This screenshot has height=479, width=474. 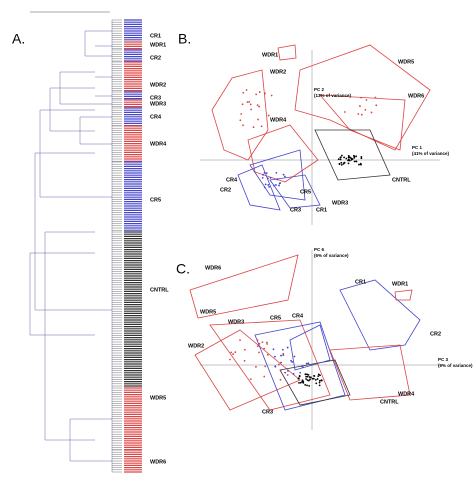 What do you see at coordinates (400, 284) in the screenshot?
I see `group-label: WDR1` at bounding box center [400, 284].